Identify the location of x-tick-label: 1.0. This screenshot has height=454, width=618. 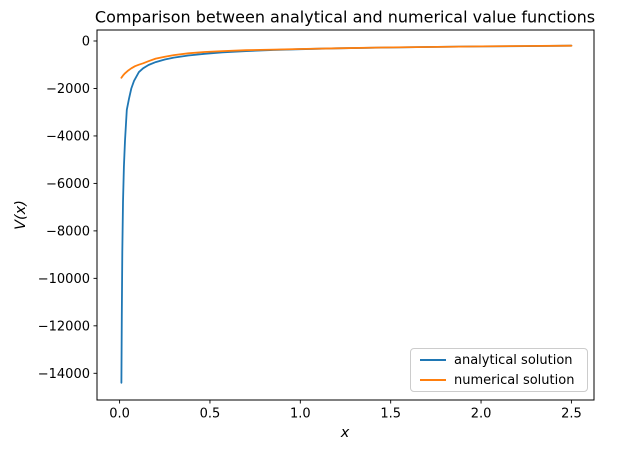
(300, 414).